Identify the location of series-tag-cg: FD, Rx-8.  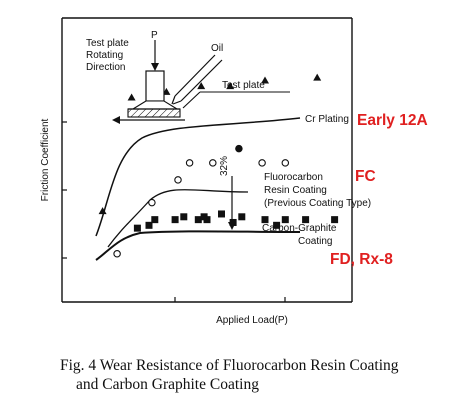
(361, 259).